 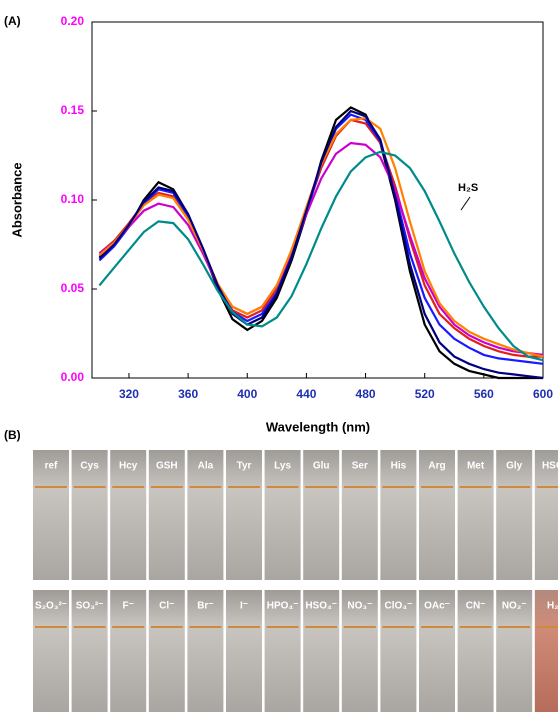 What do you see at coordinates (425, 394) in the screenshot?
I see `x-tick-label: 520` at bounding box center [425, 394].